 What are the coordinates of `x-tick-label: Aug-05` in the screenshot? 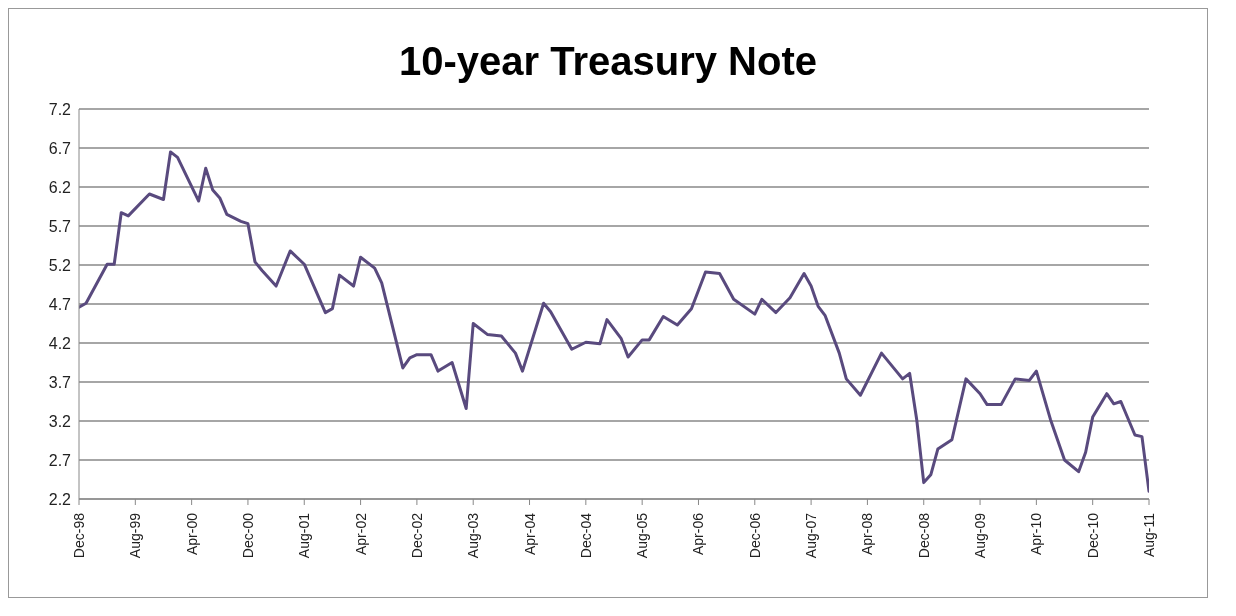 It's located at (642, 535).